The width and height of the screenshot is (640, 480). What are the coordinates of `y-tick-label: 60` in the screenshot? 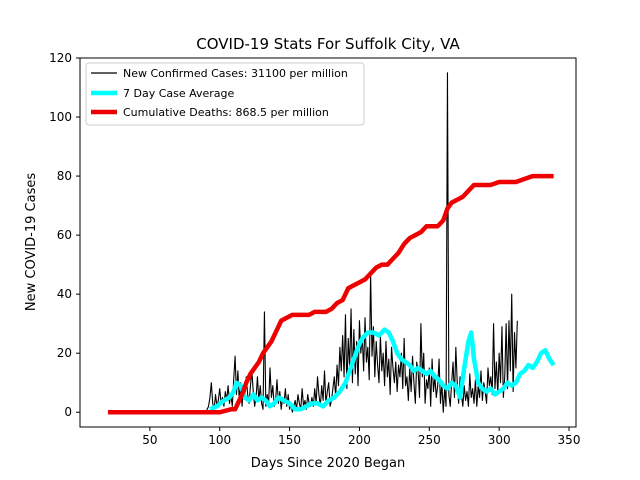 It's located at (64, 235).